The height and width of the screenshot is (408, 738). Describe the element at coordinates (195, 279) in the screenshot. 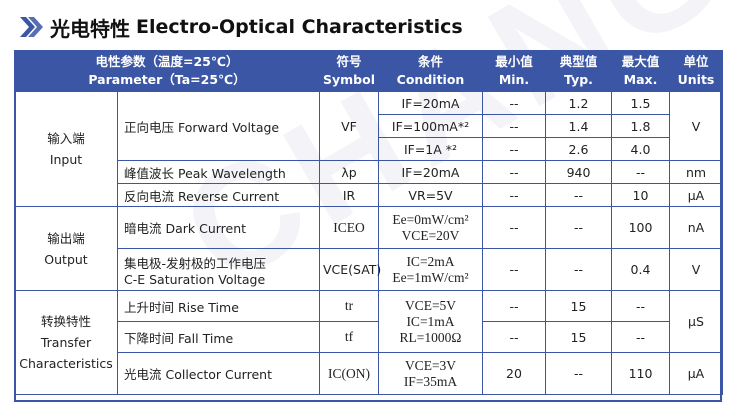

I see `param-line: C-E Saturation Voltage` at that location.